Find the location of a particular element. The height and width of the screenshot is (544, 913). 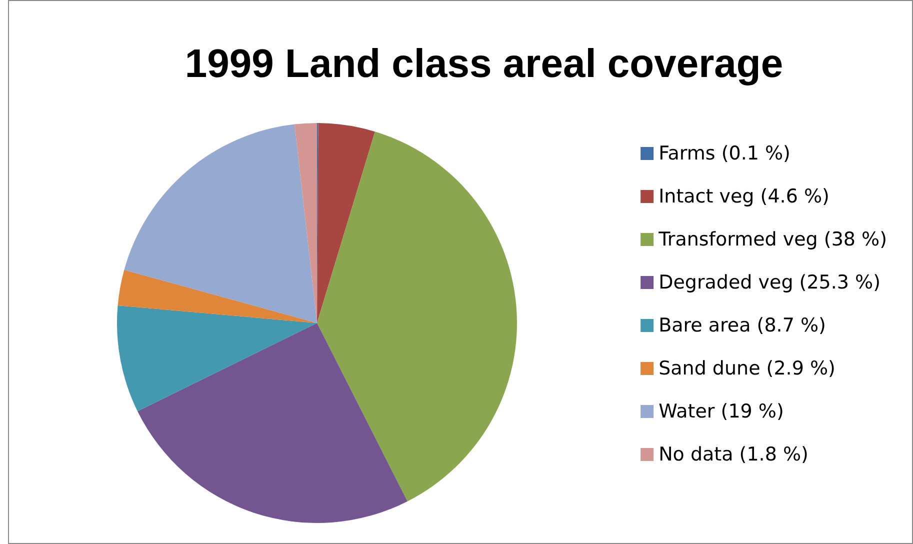

legend-label: Sand dune (2.9 %) is located at coordinates (747, 369).